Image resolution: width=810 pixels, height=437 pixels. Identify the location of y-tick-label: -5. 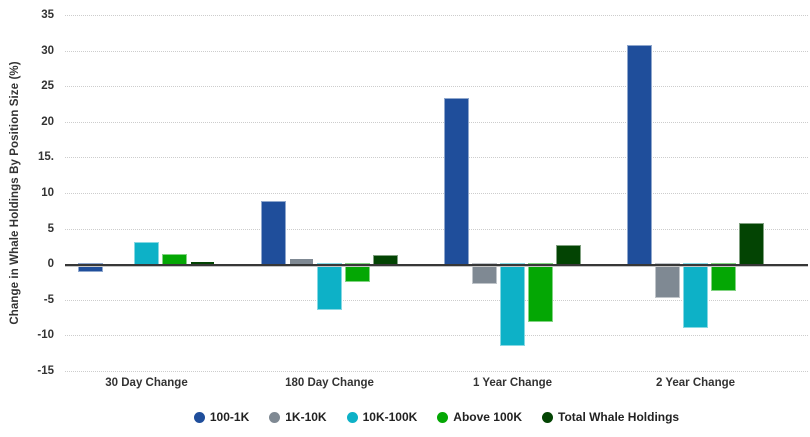
(48, 299).